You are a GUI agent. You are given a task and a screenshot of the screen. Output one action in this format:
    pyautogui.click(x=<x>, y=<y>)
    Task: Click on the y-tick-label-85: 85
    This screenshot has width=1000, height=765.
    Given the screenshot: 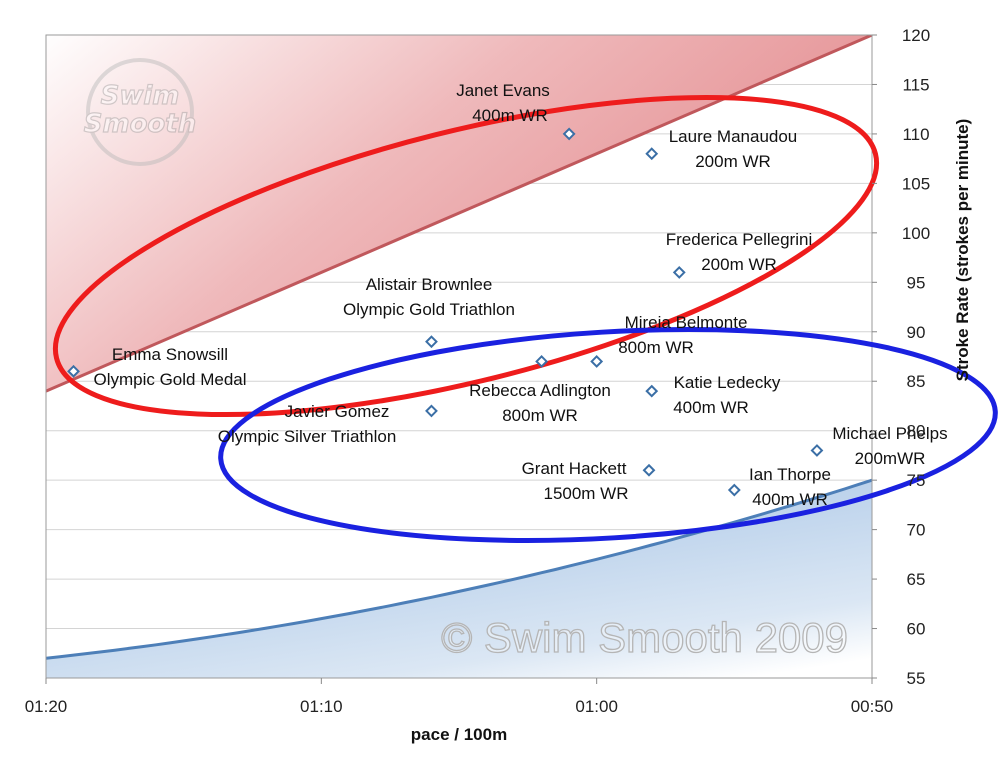 What is the action you would take?
    pyautogui.click(x=916, y=381)
    